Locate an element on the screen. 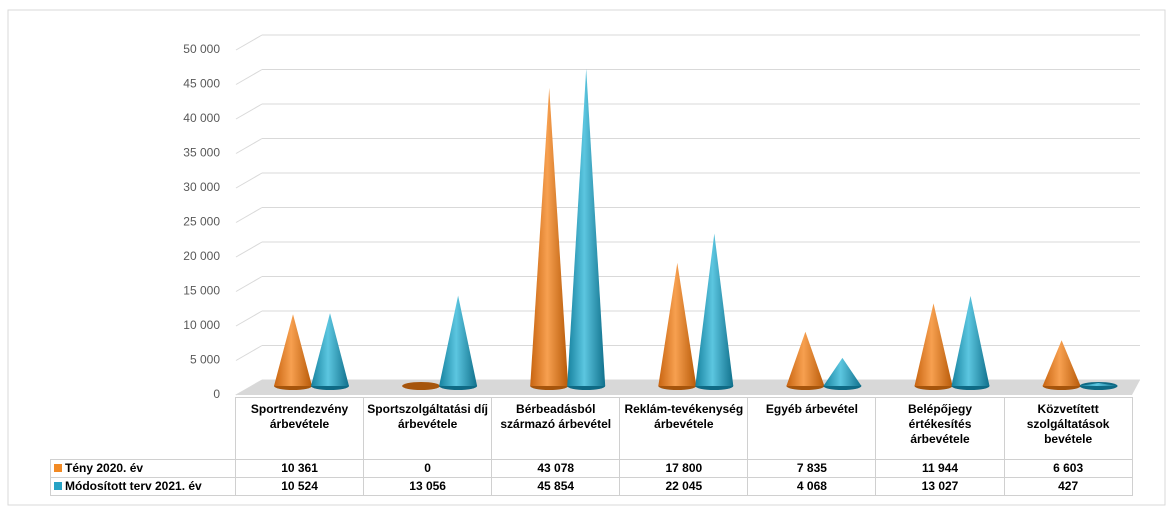 Image resolution: width=1175 pixels, height=515 pixels. legend-label: Módosított terv 2021. év is located at coordinates (133, 486).